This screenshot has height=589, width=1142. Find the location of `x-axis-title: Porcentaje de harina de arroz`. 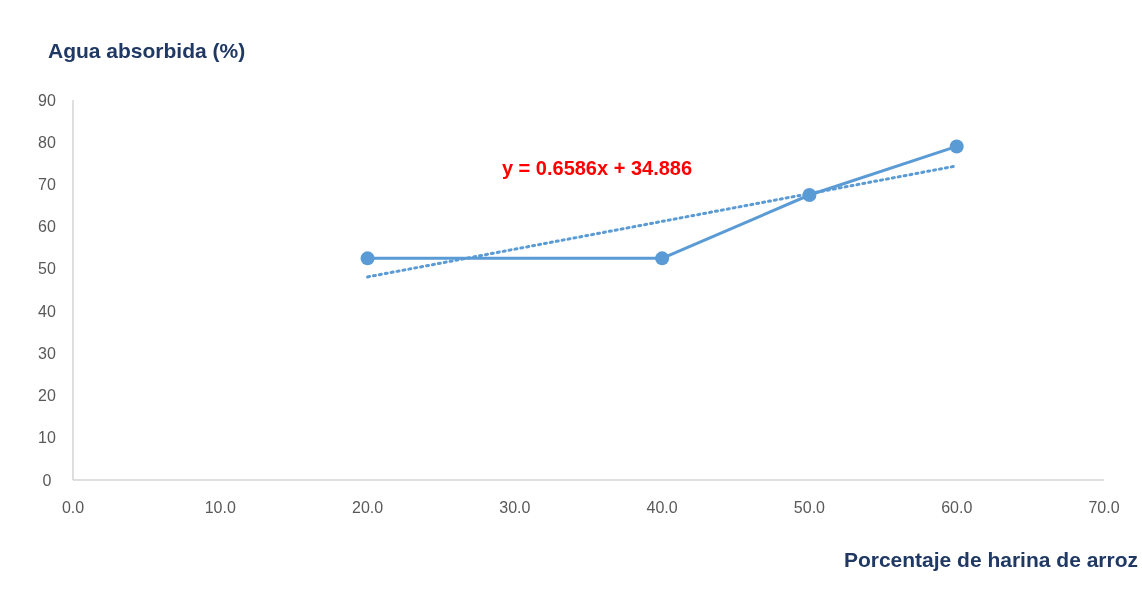

x-axis-title: Porcentaje de harina de arroz is located at coordinates (990, 559).